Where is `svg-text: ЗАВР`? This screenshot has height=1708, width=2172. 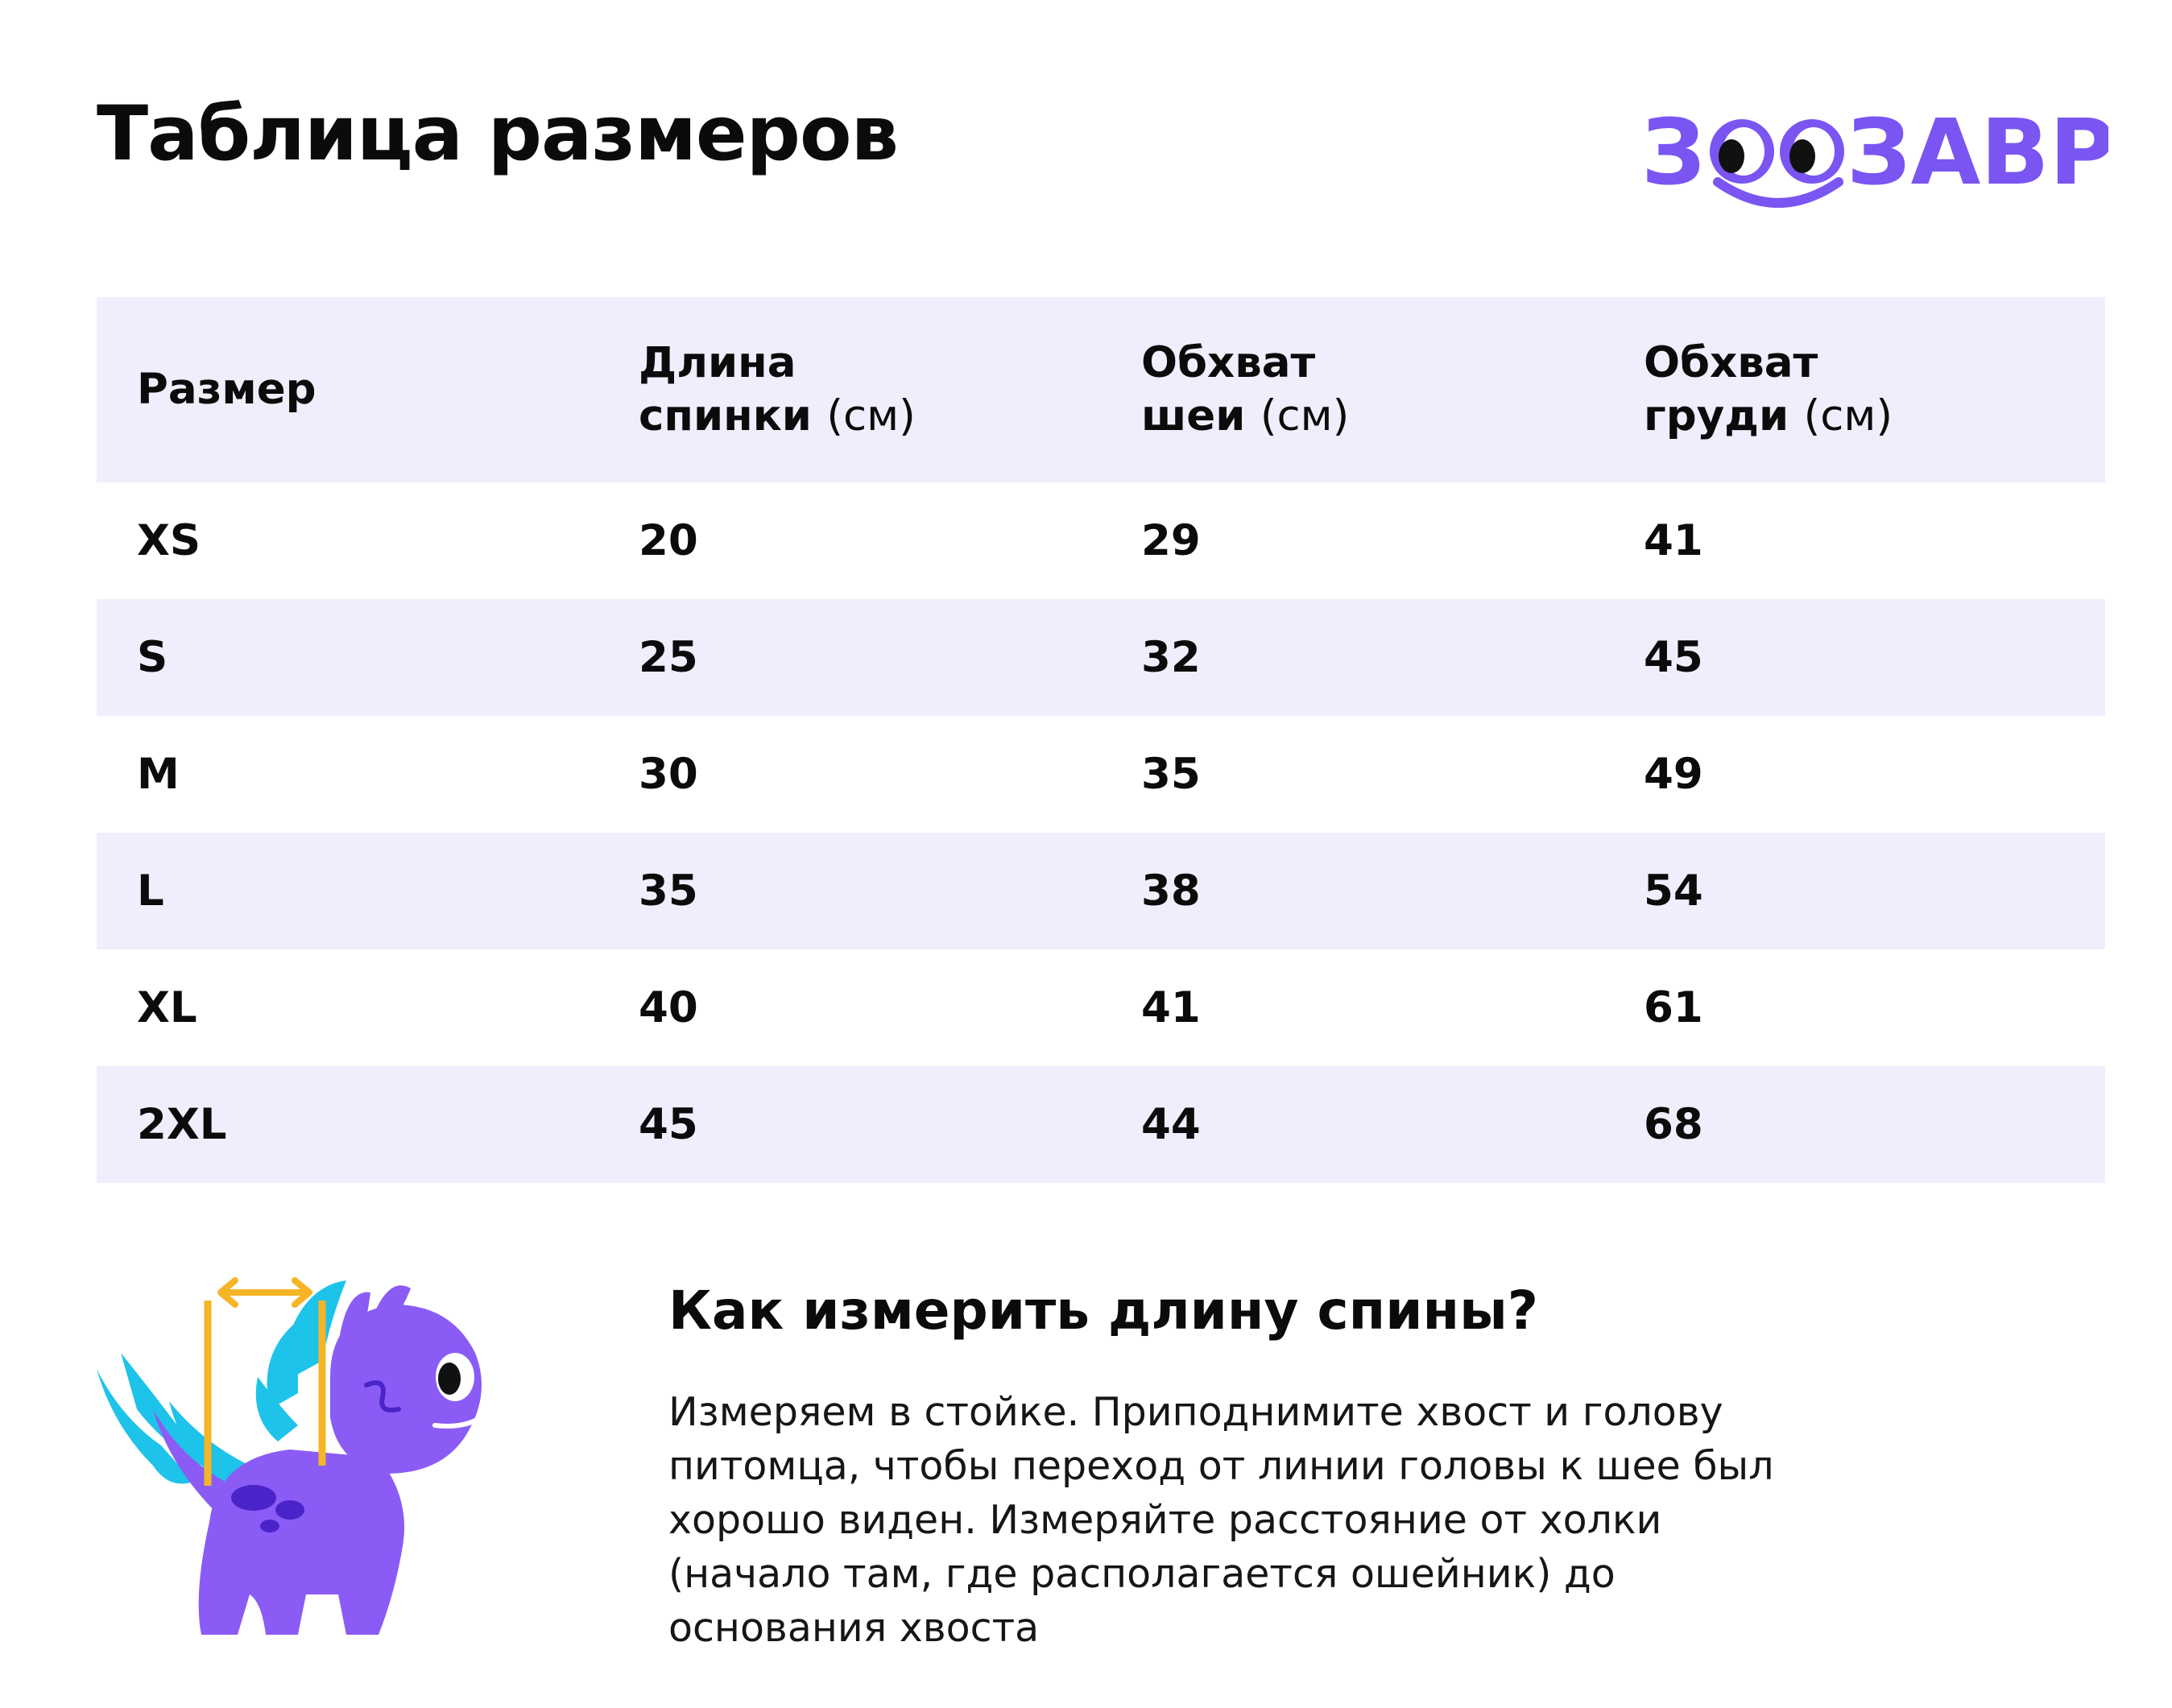
svg-text: ЗАВР is located at coordinates (1977, 154).